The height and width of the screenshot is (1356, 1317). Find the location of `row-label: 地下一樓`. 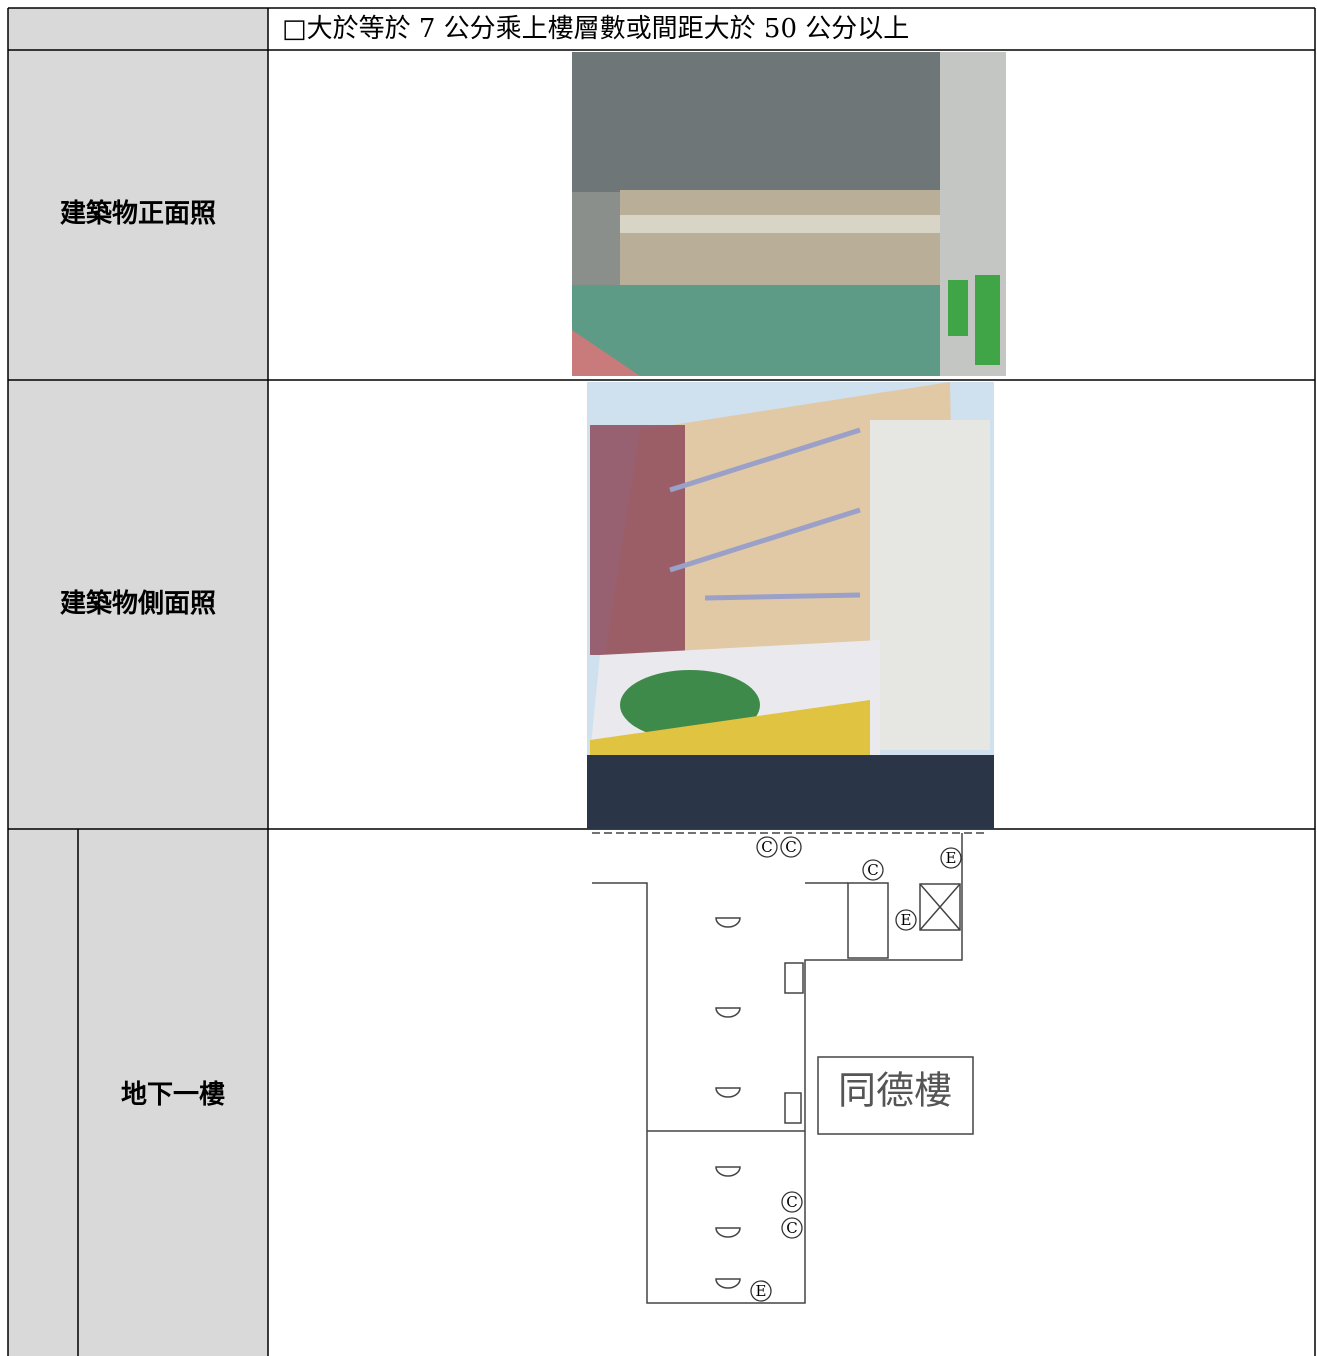

row-label: 地下一樓 is located at coordinates (173, 1094).